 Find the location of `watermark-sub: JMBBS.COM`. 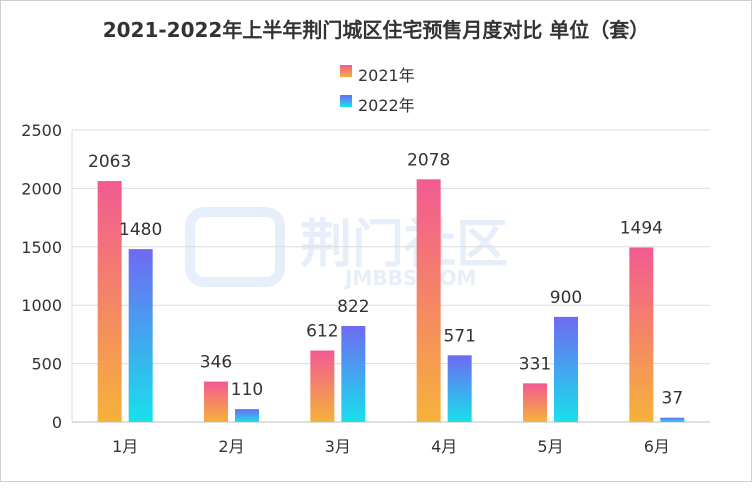

watermark-sub: JMBBS.COM is located at coordinates (409, 278).